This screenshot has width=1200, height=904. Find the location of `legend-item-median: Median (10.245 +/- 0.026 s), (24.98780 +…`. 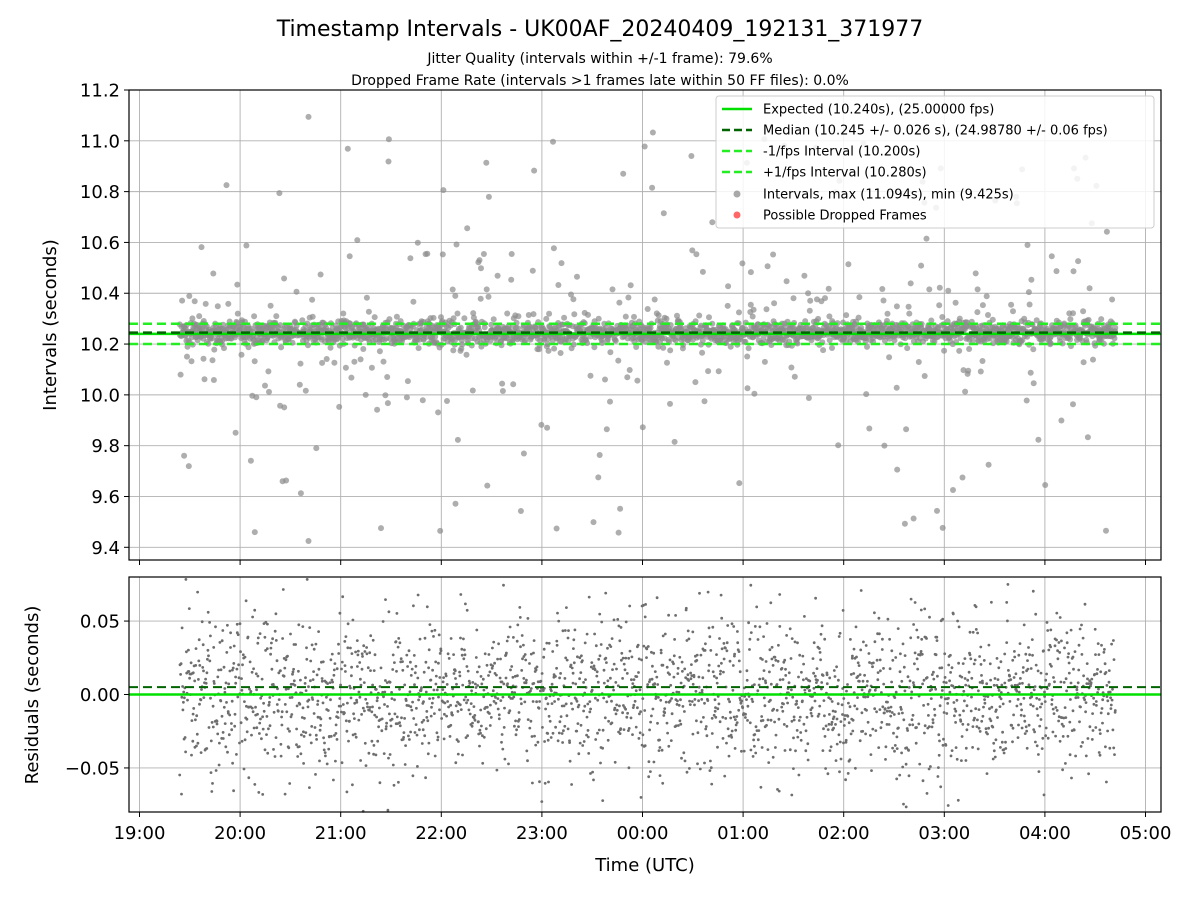

legend-item-median: Median (10.245 +/- 0.026 s), (24.98780 +… is located at coordinates (915, 131).